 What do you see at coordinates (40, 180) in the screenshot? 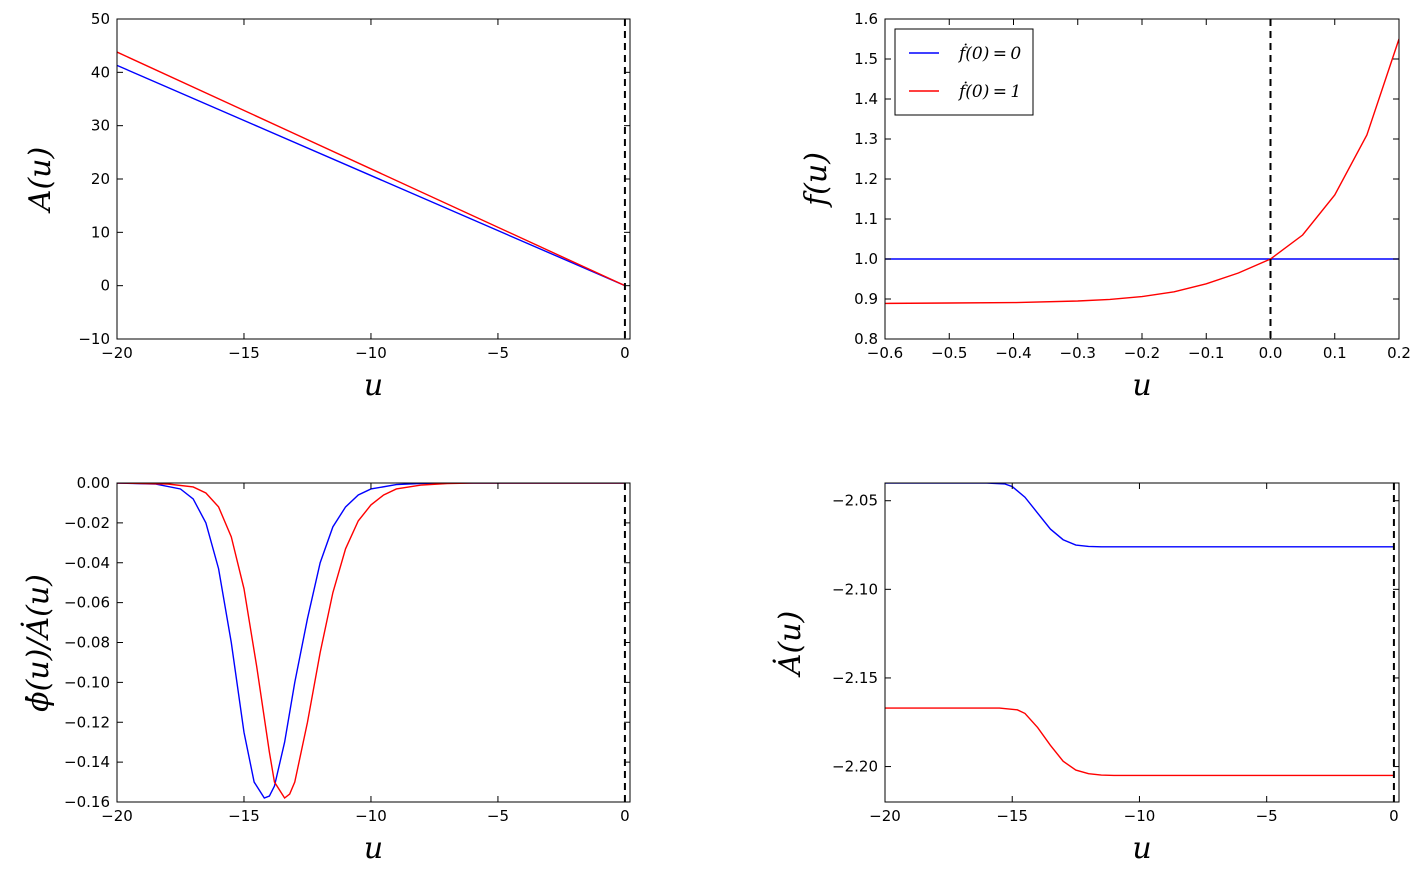
I see `y-axis-label: A(u)` at bounding box center [40, 180].